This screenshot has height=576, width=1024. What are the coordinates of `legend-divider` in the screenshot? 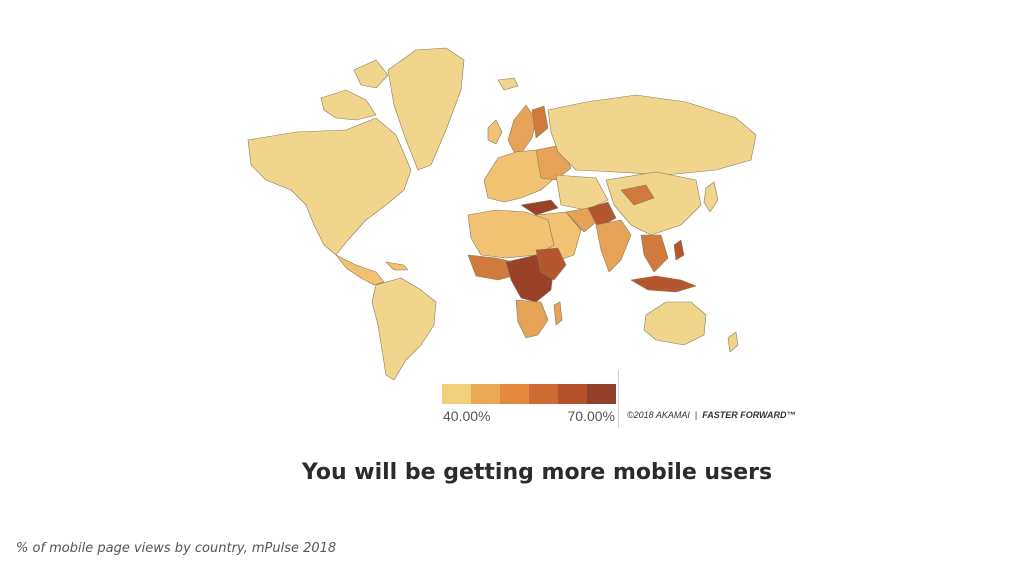 It's located at (618, 399).